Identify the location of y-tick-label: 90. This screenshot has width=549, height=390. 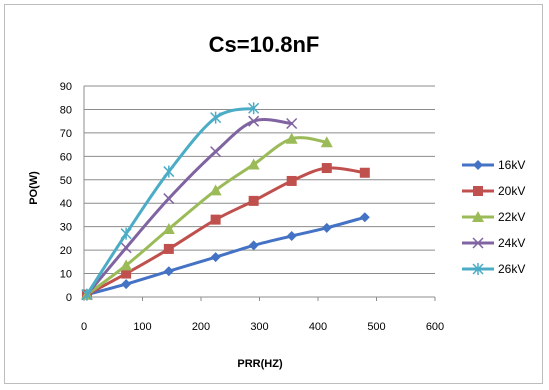
(66, 87).